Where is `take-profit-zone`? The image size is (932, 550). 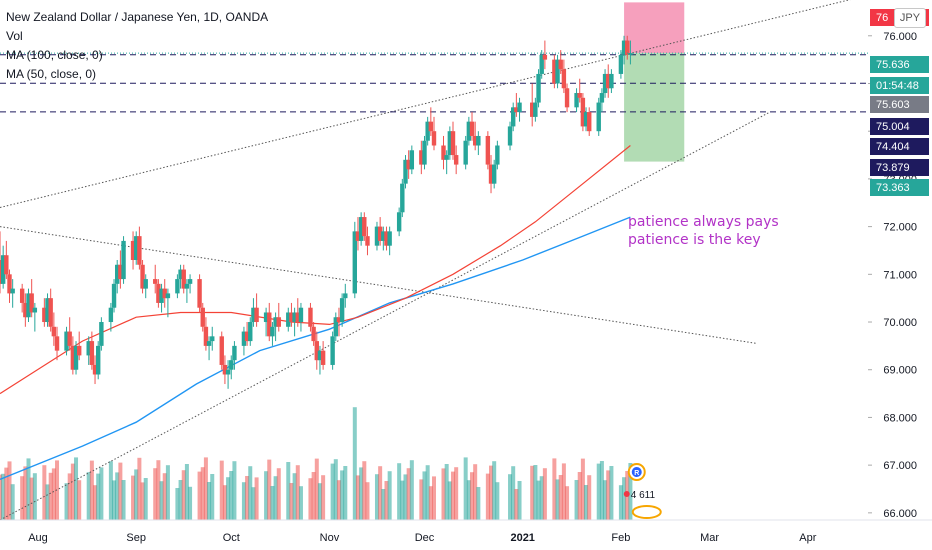
take-profit-zone is located at coordinates (654, 107).